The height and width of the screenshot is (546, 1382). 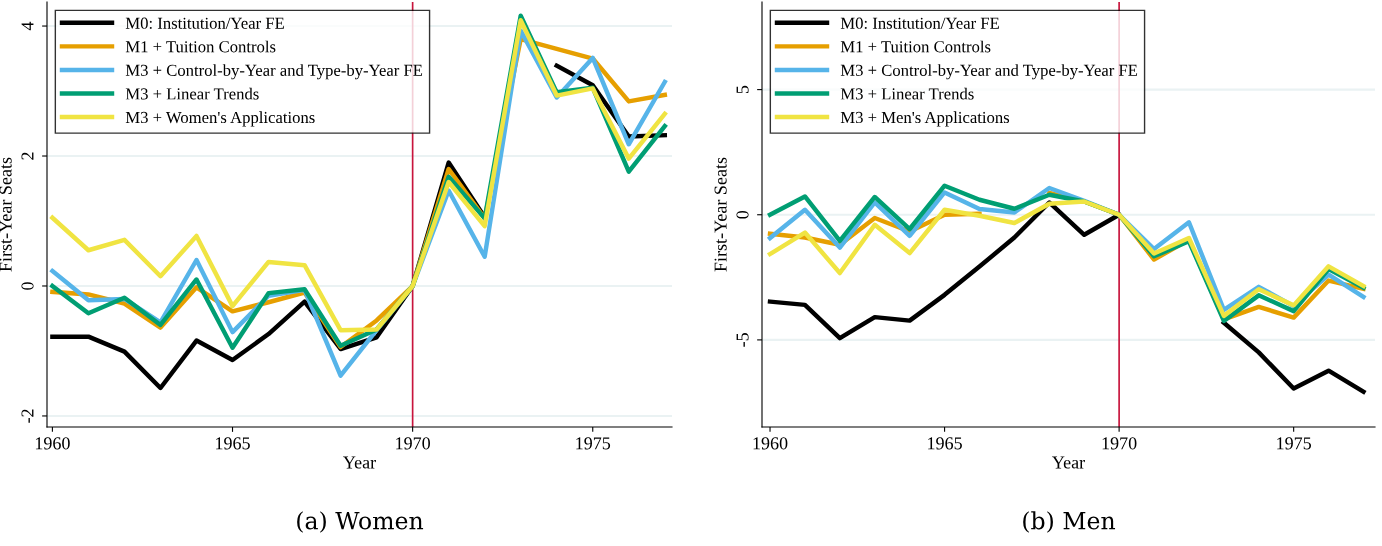 I want to click on legend-label: M3 + Women's Applications, so click(x=220, y=119).